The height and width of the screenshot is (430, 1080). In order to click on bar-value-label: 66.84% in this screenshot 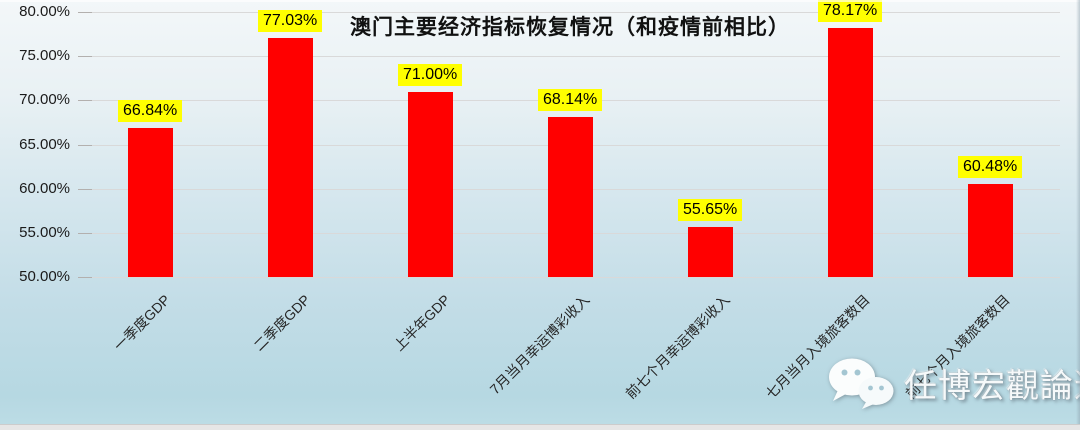, I will do `click(150, 111)`.